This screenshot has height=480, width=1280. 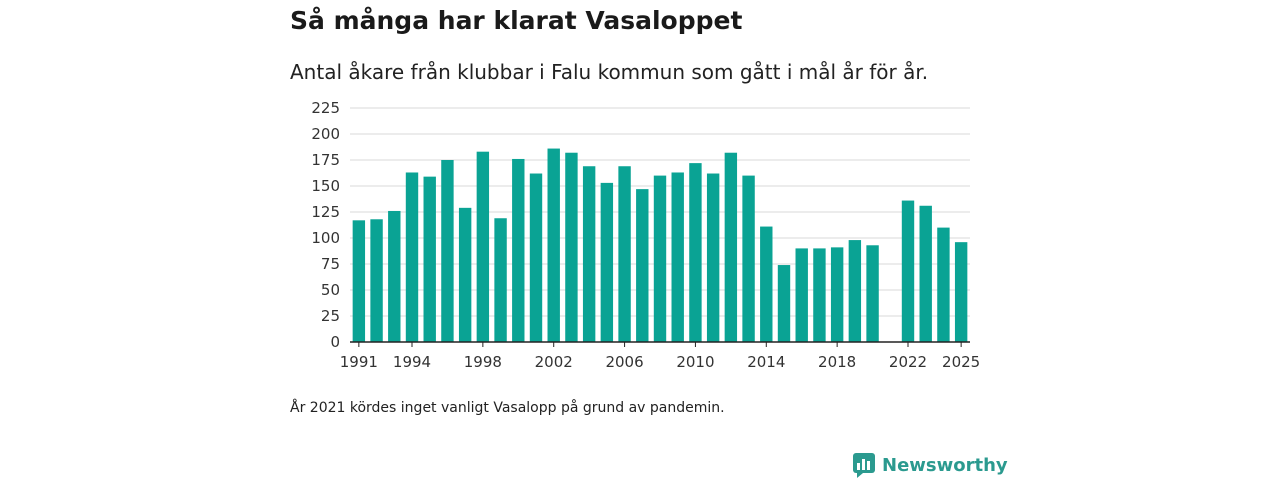 I want to click on newsworthy-logo: Newsworthy, so click(x=930, y=465).